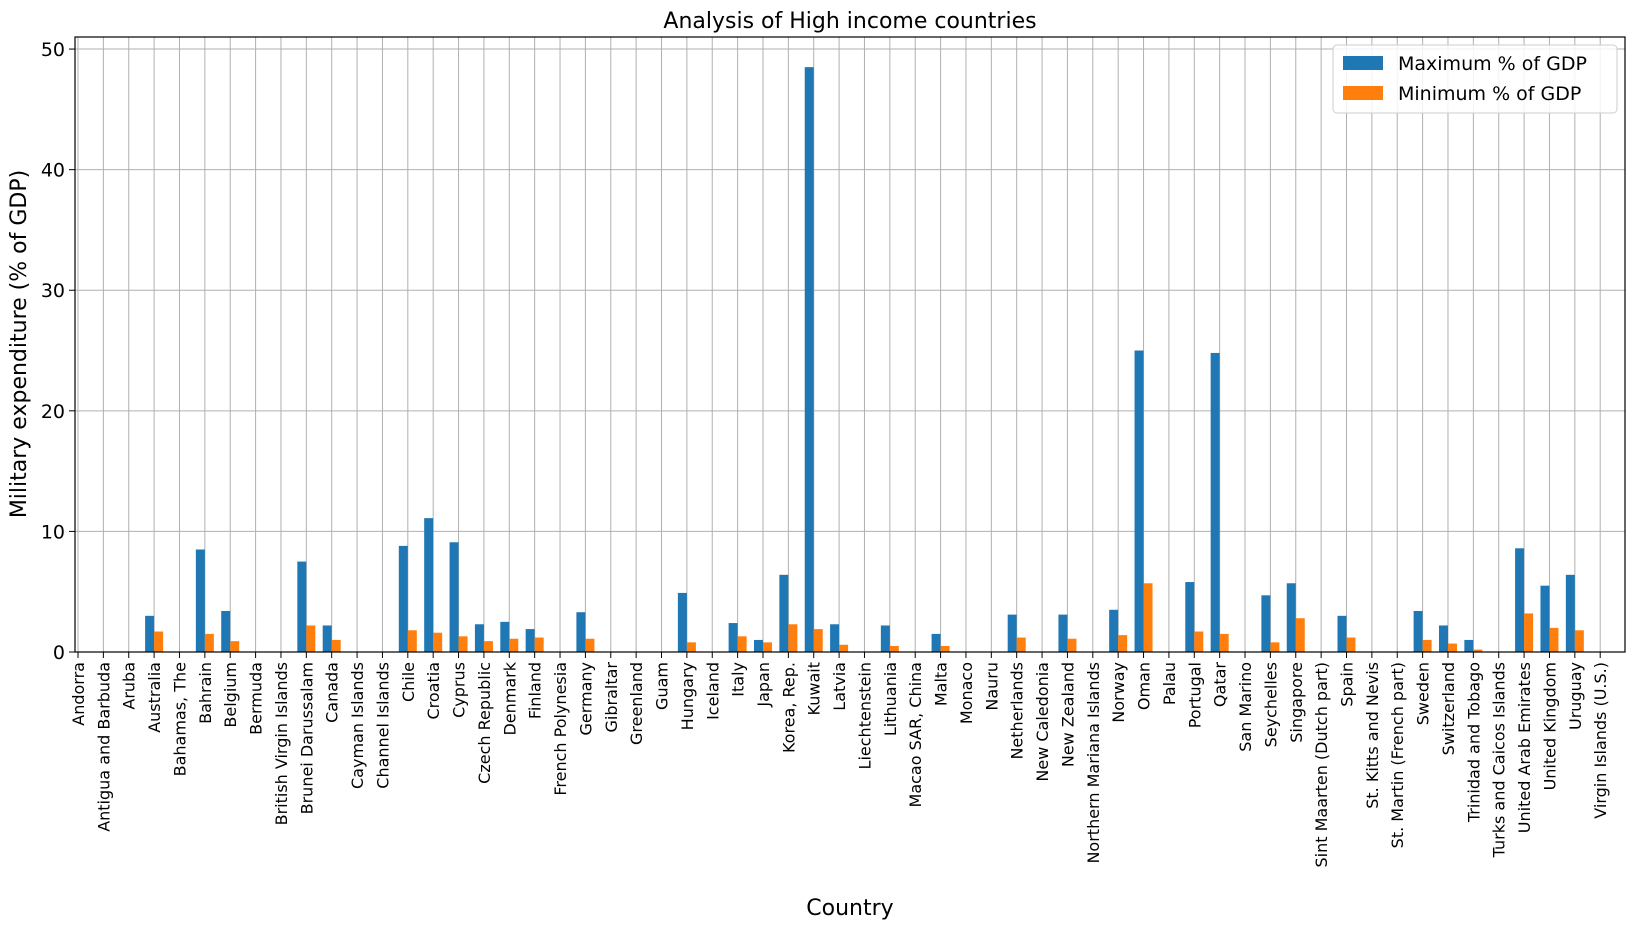 The image size is (1634, 932). I want to click on x-tick-label: Oman, so click(1144, 686).